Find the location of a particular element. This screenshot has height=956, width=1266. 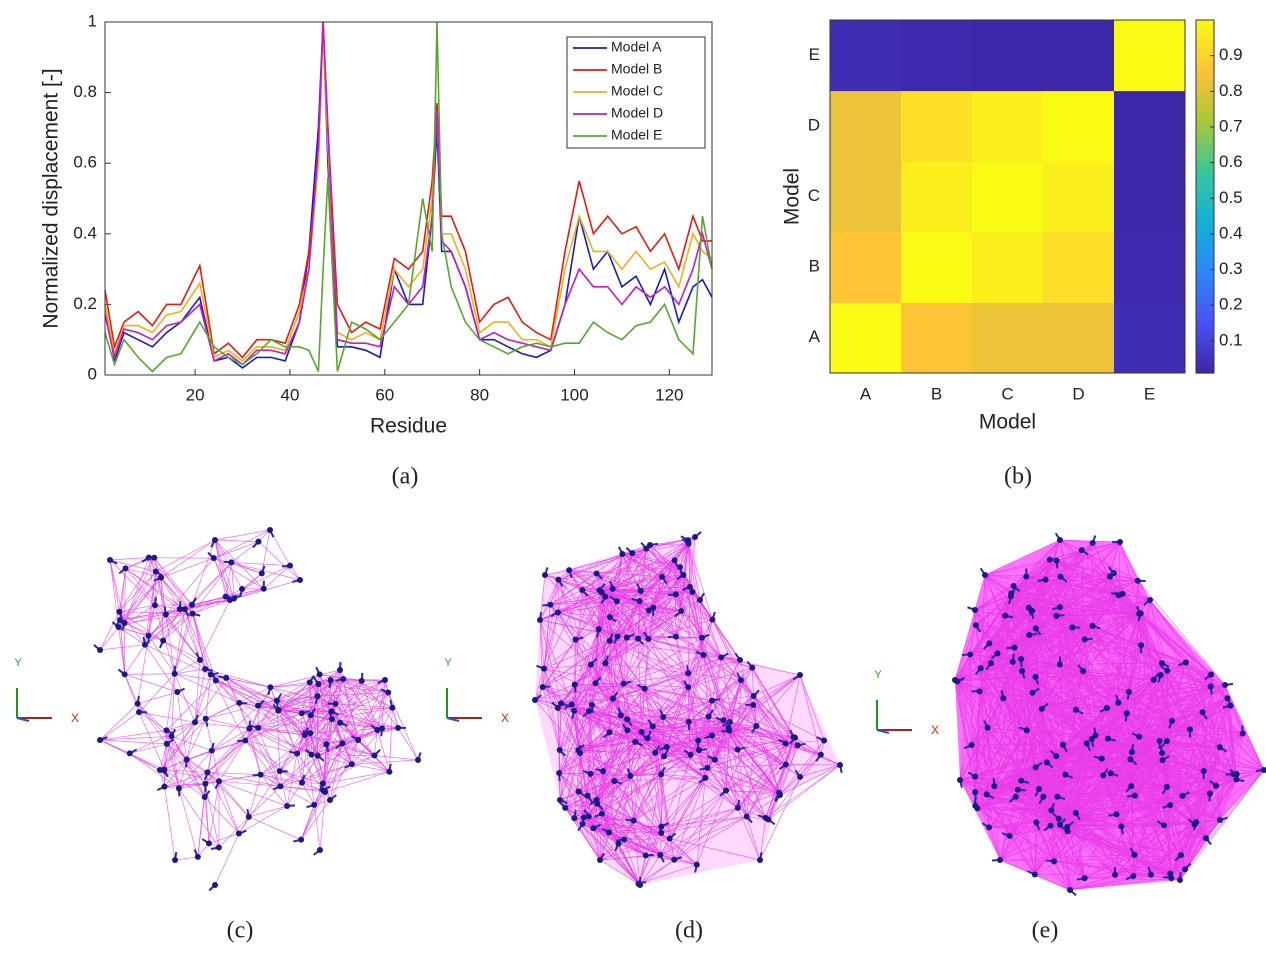

axis-triad-x-label: X is located at coordinates (75, 718).